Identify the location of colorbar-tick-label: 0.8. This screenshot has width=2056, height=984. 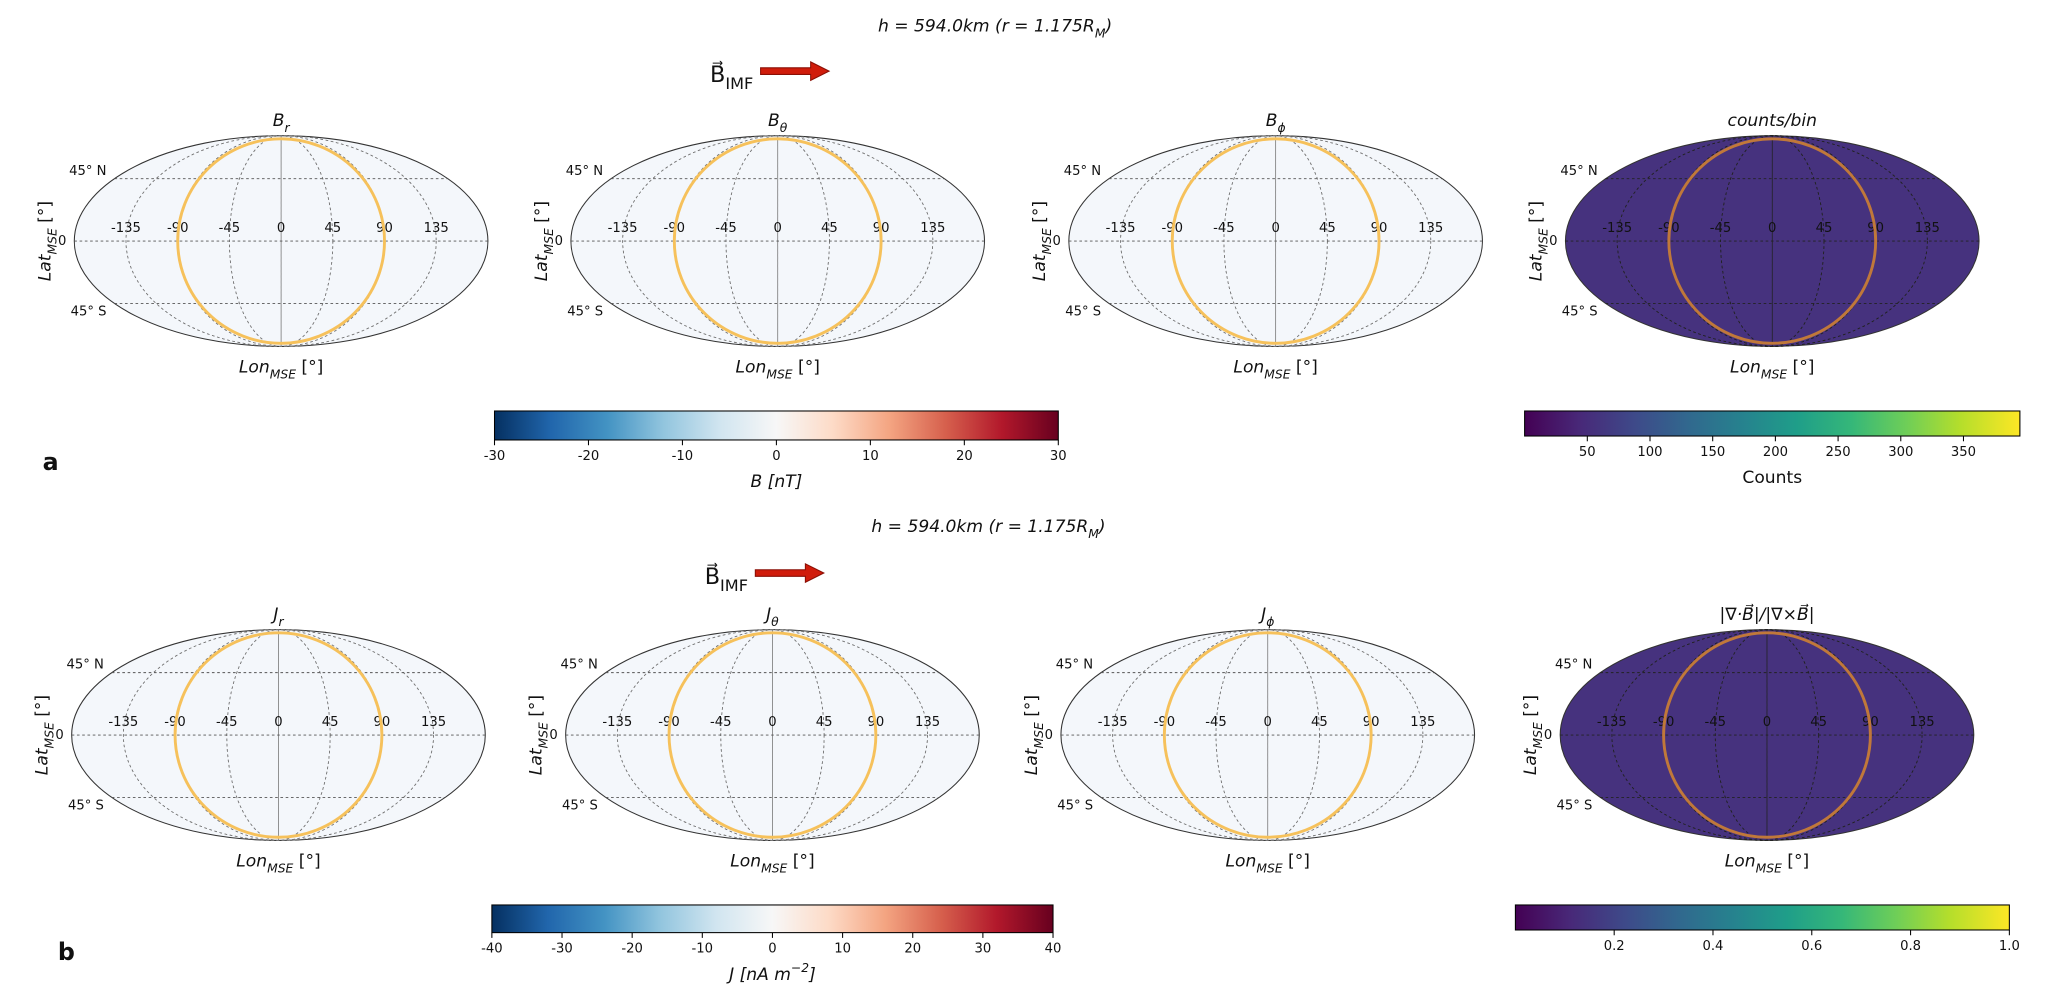
(1910, 946).